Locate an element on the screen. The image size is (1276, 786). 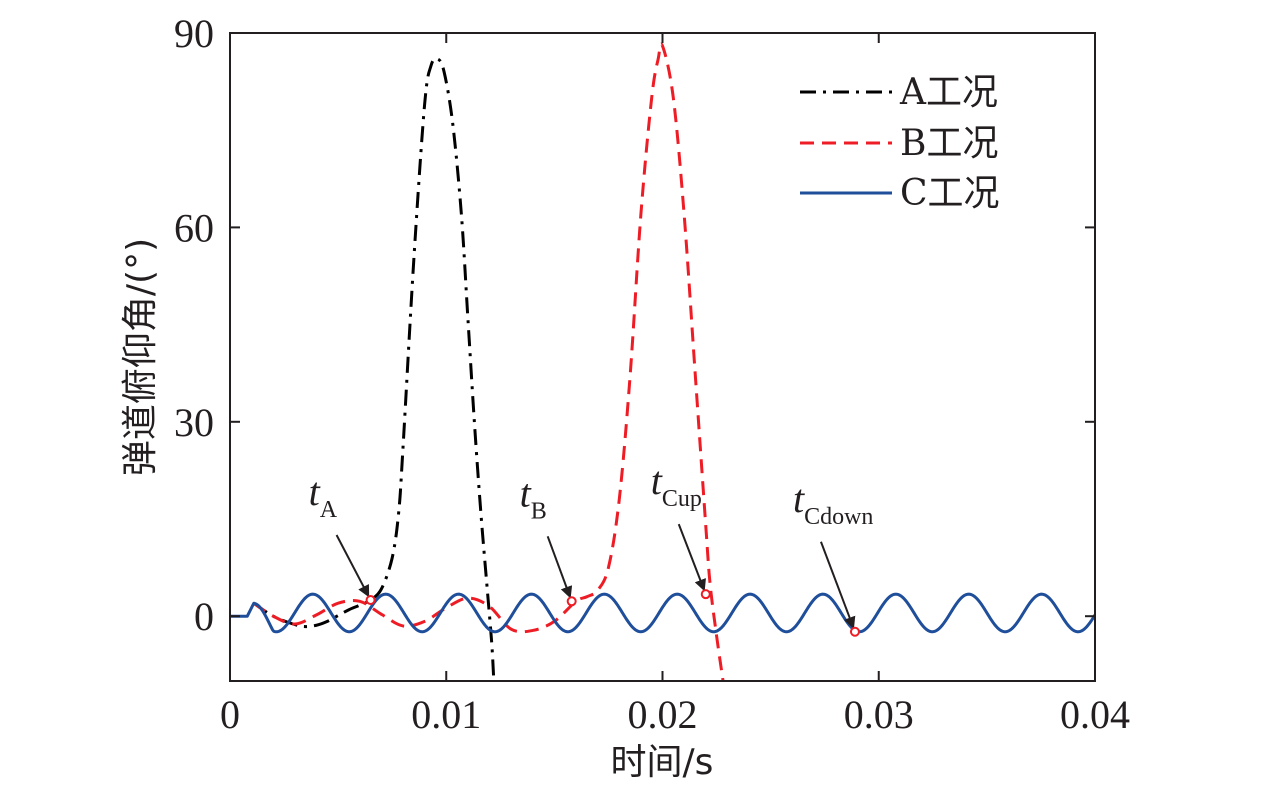
x-tick-label: 0.02 is located at coordinates (663, 714).